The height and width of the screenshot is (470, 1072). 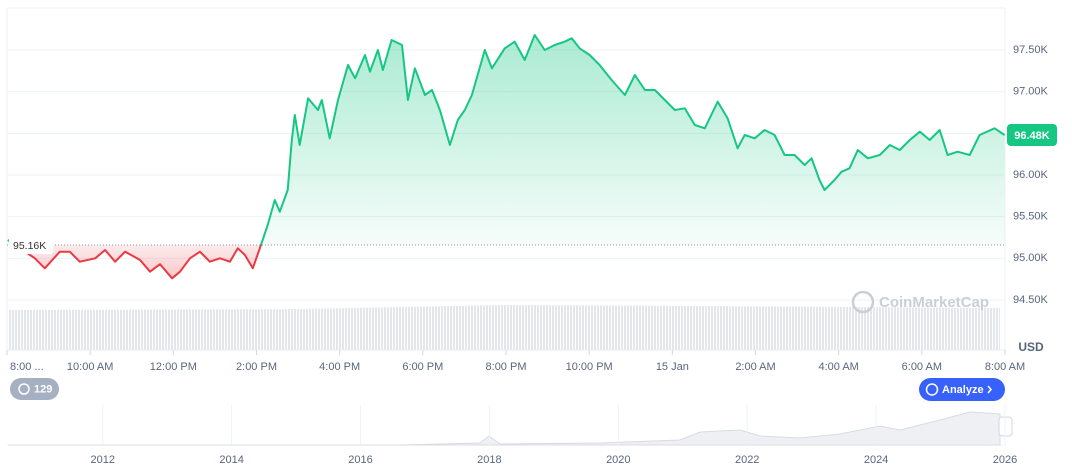 What do you see at coordinates (1031, 50) in the screenshot?
I see `y-tick-label: 97.50K` at bounding box center [1031, 50].